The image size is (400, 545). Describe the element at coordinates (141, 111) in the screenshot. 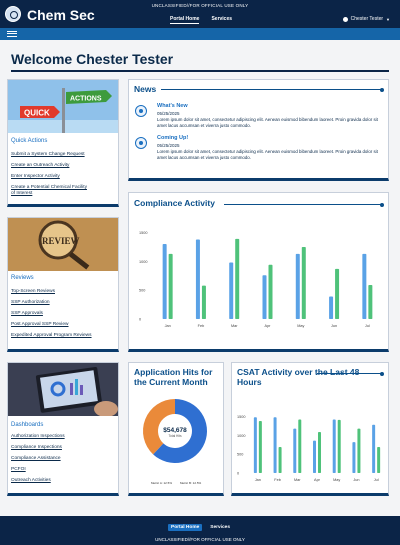

I see `news-icon` at that location.